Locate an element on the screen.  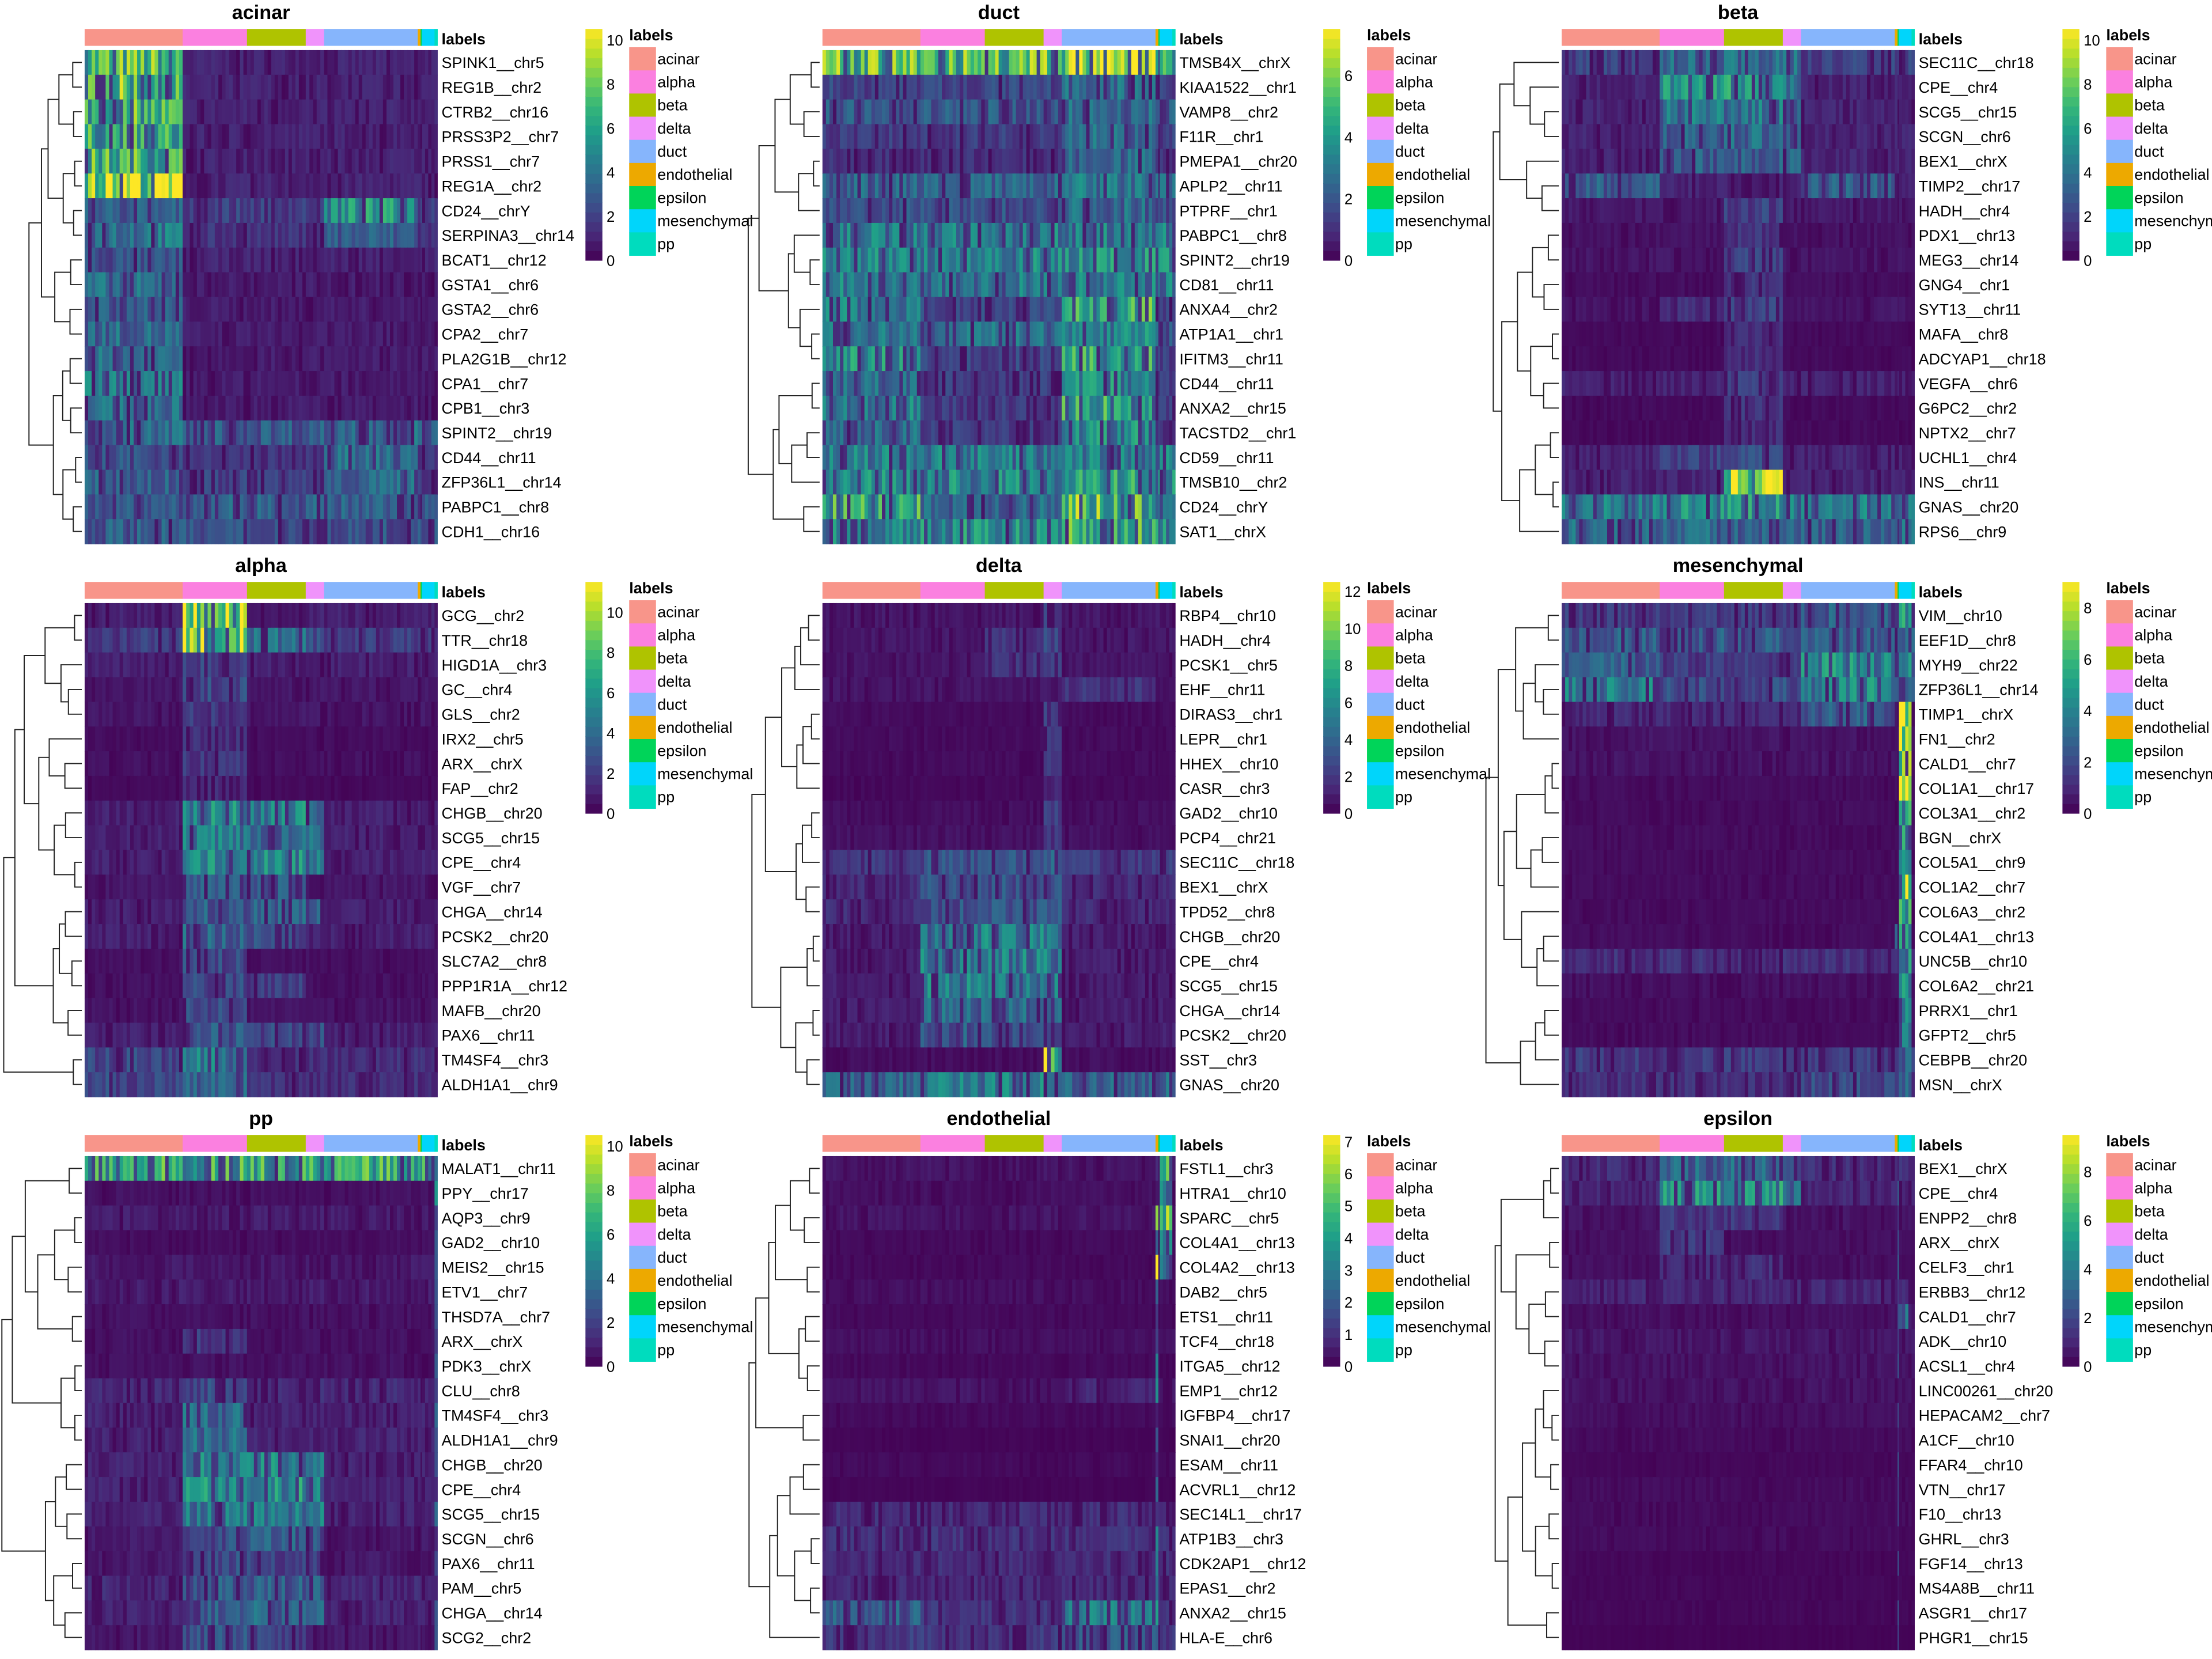
row-label: PLA2G1B__chr12 is located at coordinates (504, 359).